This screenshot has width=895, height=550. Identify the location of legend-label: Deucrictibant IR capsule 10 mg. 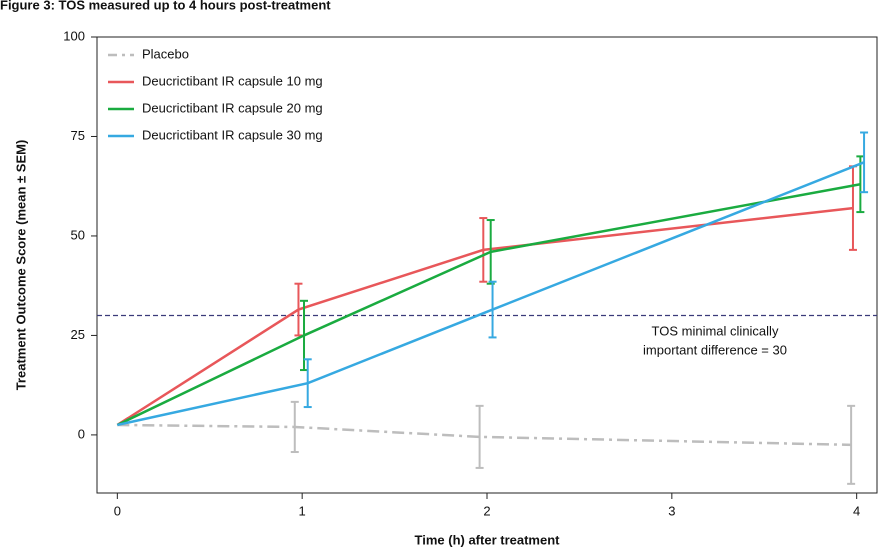
(232, 80).